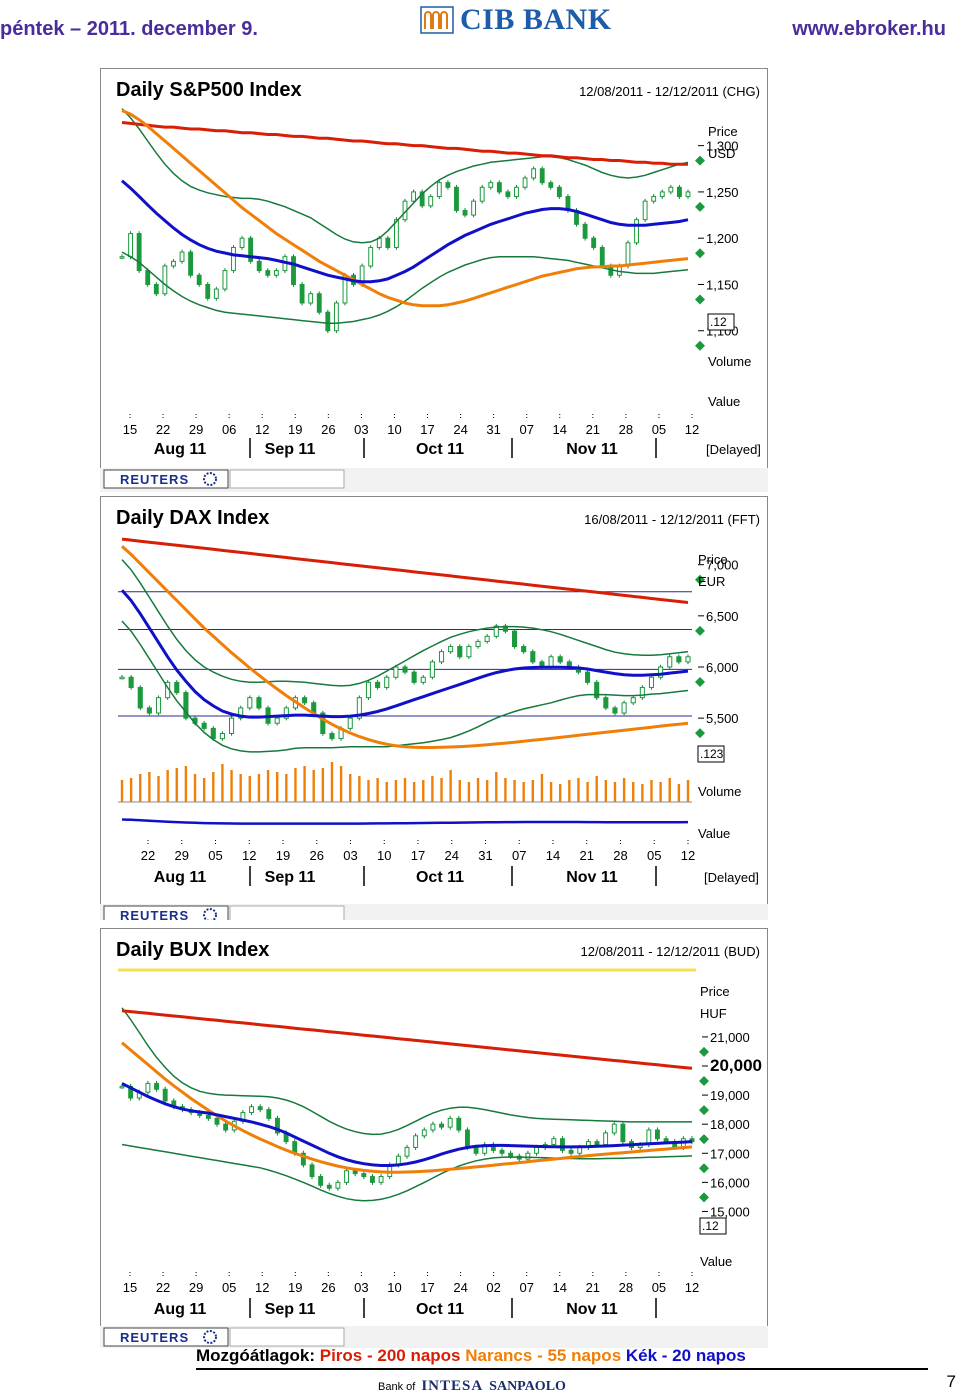  Describe the element at coordinates (407, 1039) in the screenshot. I see `ma200-line` at that location.